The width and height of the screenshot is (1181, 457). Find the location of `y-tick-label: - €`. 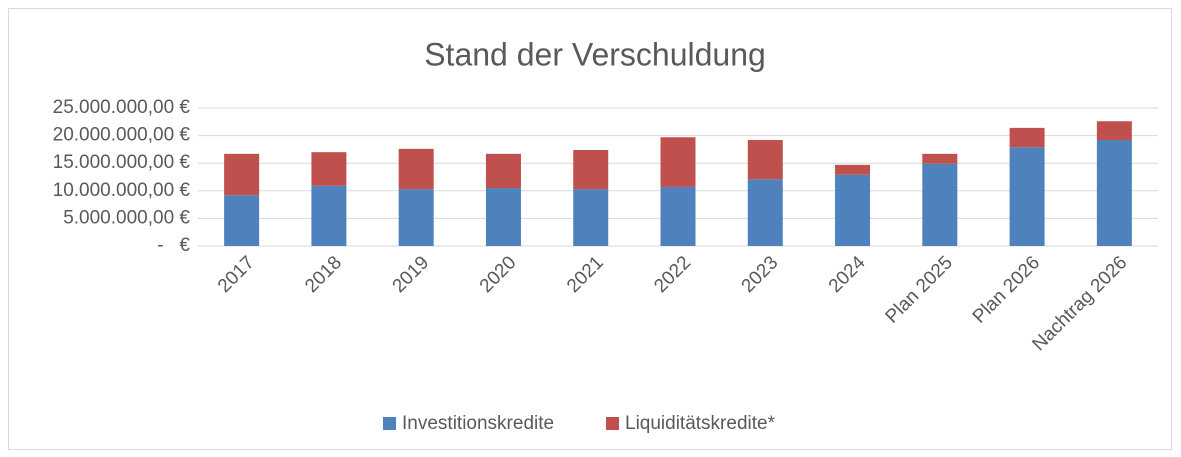

y-tick-label: - € is located at coordinates (173, 245).